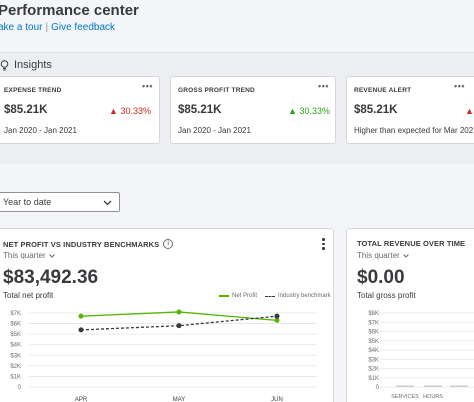  What do you see at coordinates (421, 355) in the screenshot?
I see `revenue-bar-chart: $8K $7K $6K $5K $4K $3K $2K $1K 0 SERVICES HOURS` at bounding box center [421, 355].